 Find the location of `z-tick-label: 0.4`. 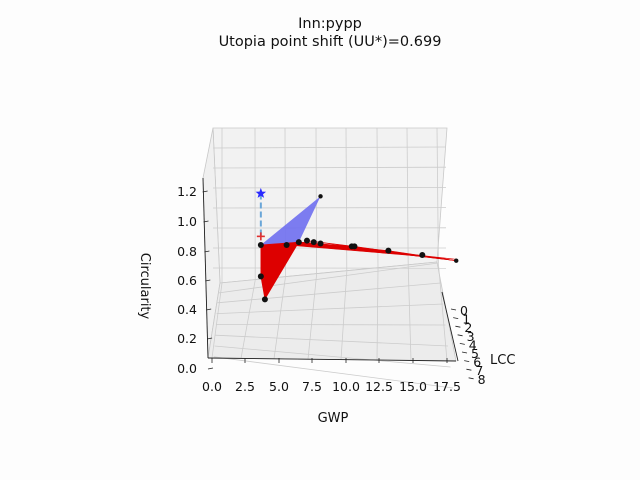

z-tick-label: 0.4 is located at coordinates (187, 309).